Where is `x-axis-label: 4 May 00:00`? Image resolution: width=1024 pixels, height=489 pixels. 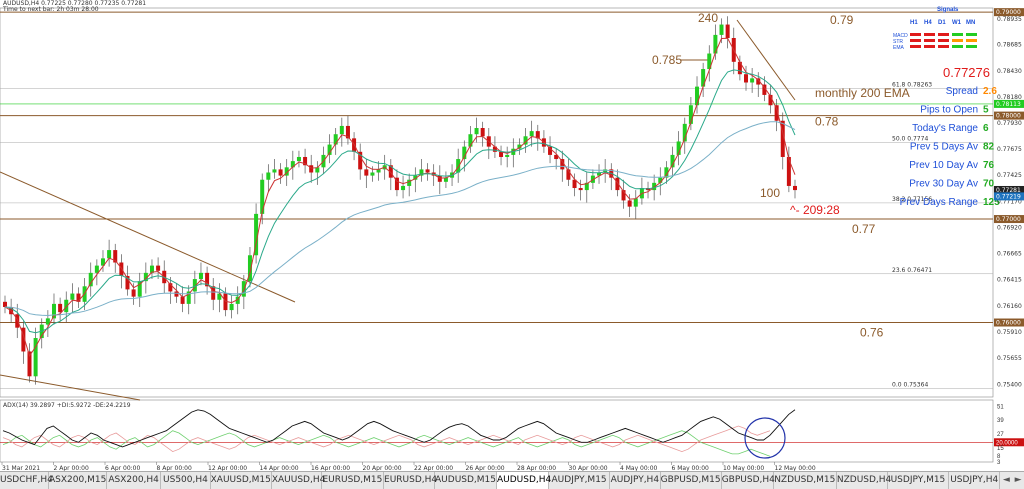 x-axis-label: 4 May 00:00 is located at coordinates (639, 468).